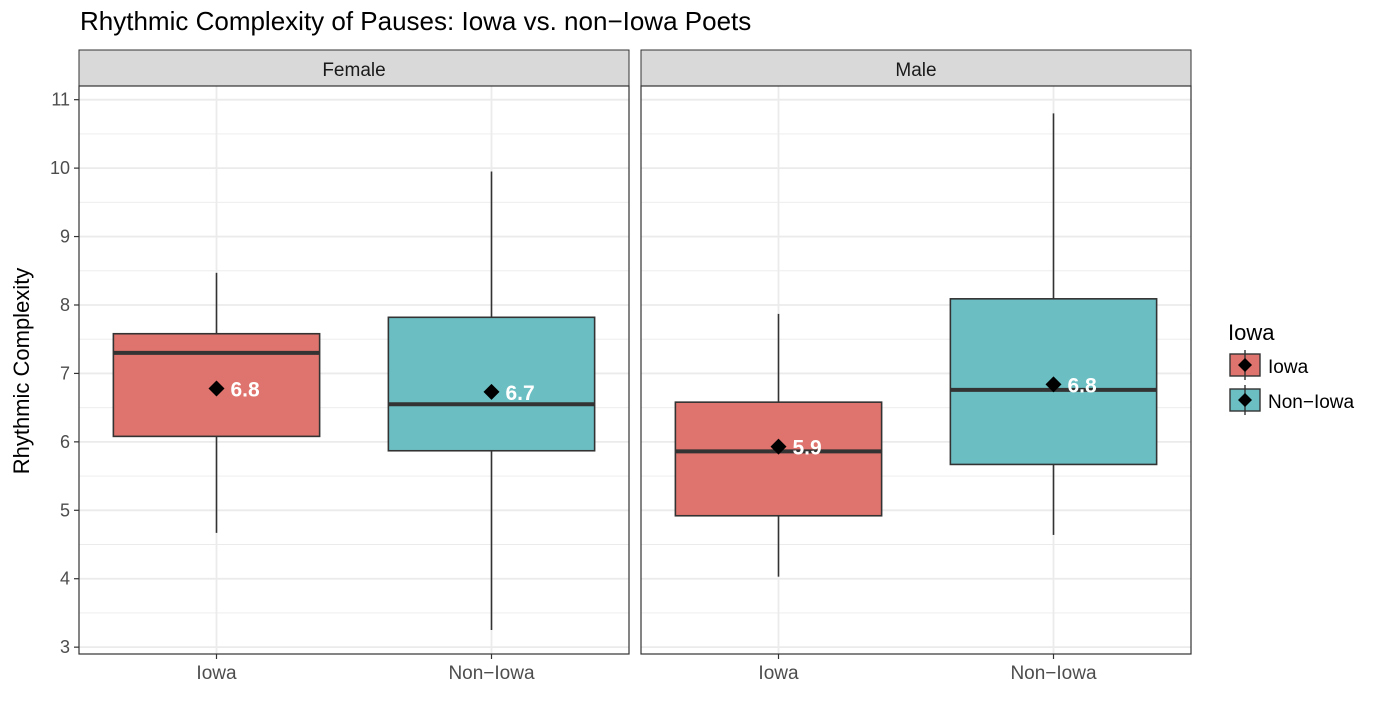  I want to click on legend: Iowa Iowa Non−Iowa, so click(1291, 367).